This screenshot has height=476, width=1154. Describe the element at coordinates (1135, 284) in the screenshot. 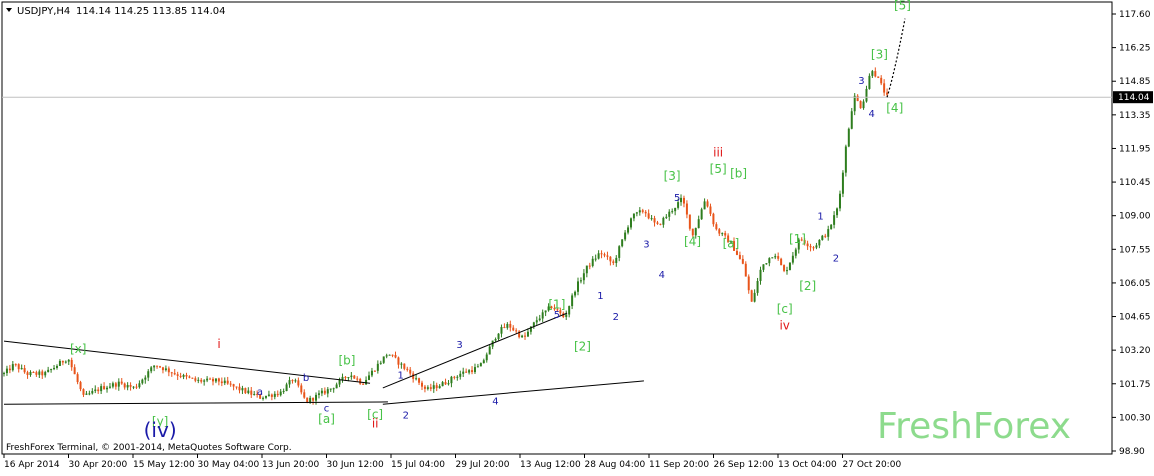

I see `y-tick-label: 106.05` at that location.